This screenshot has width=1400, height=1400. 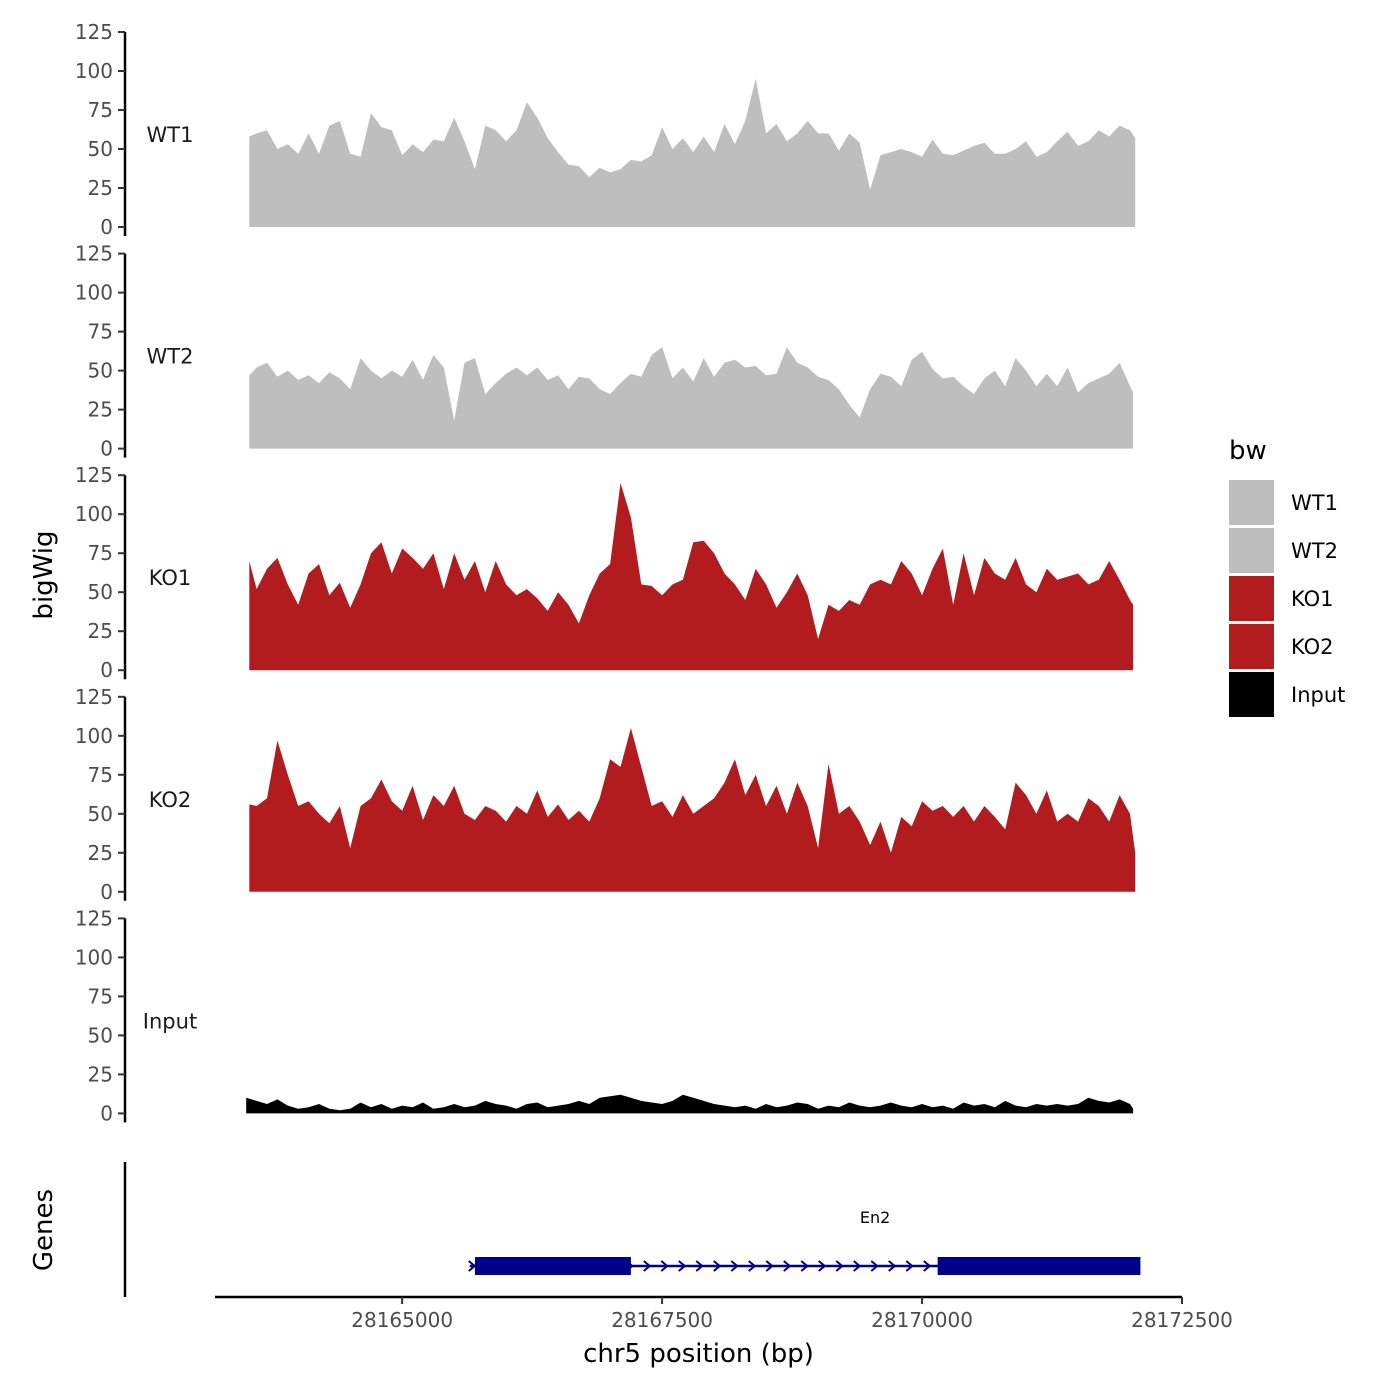 What do you see at coordinates (875, 1217) in the screenshot?
I see `gene-name-label: En2` at bounding box center [875, 1217].